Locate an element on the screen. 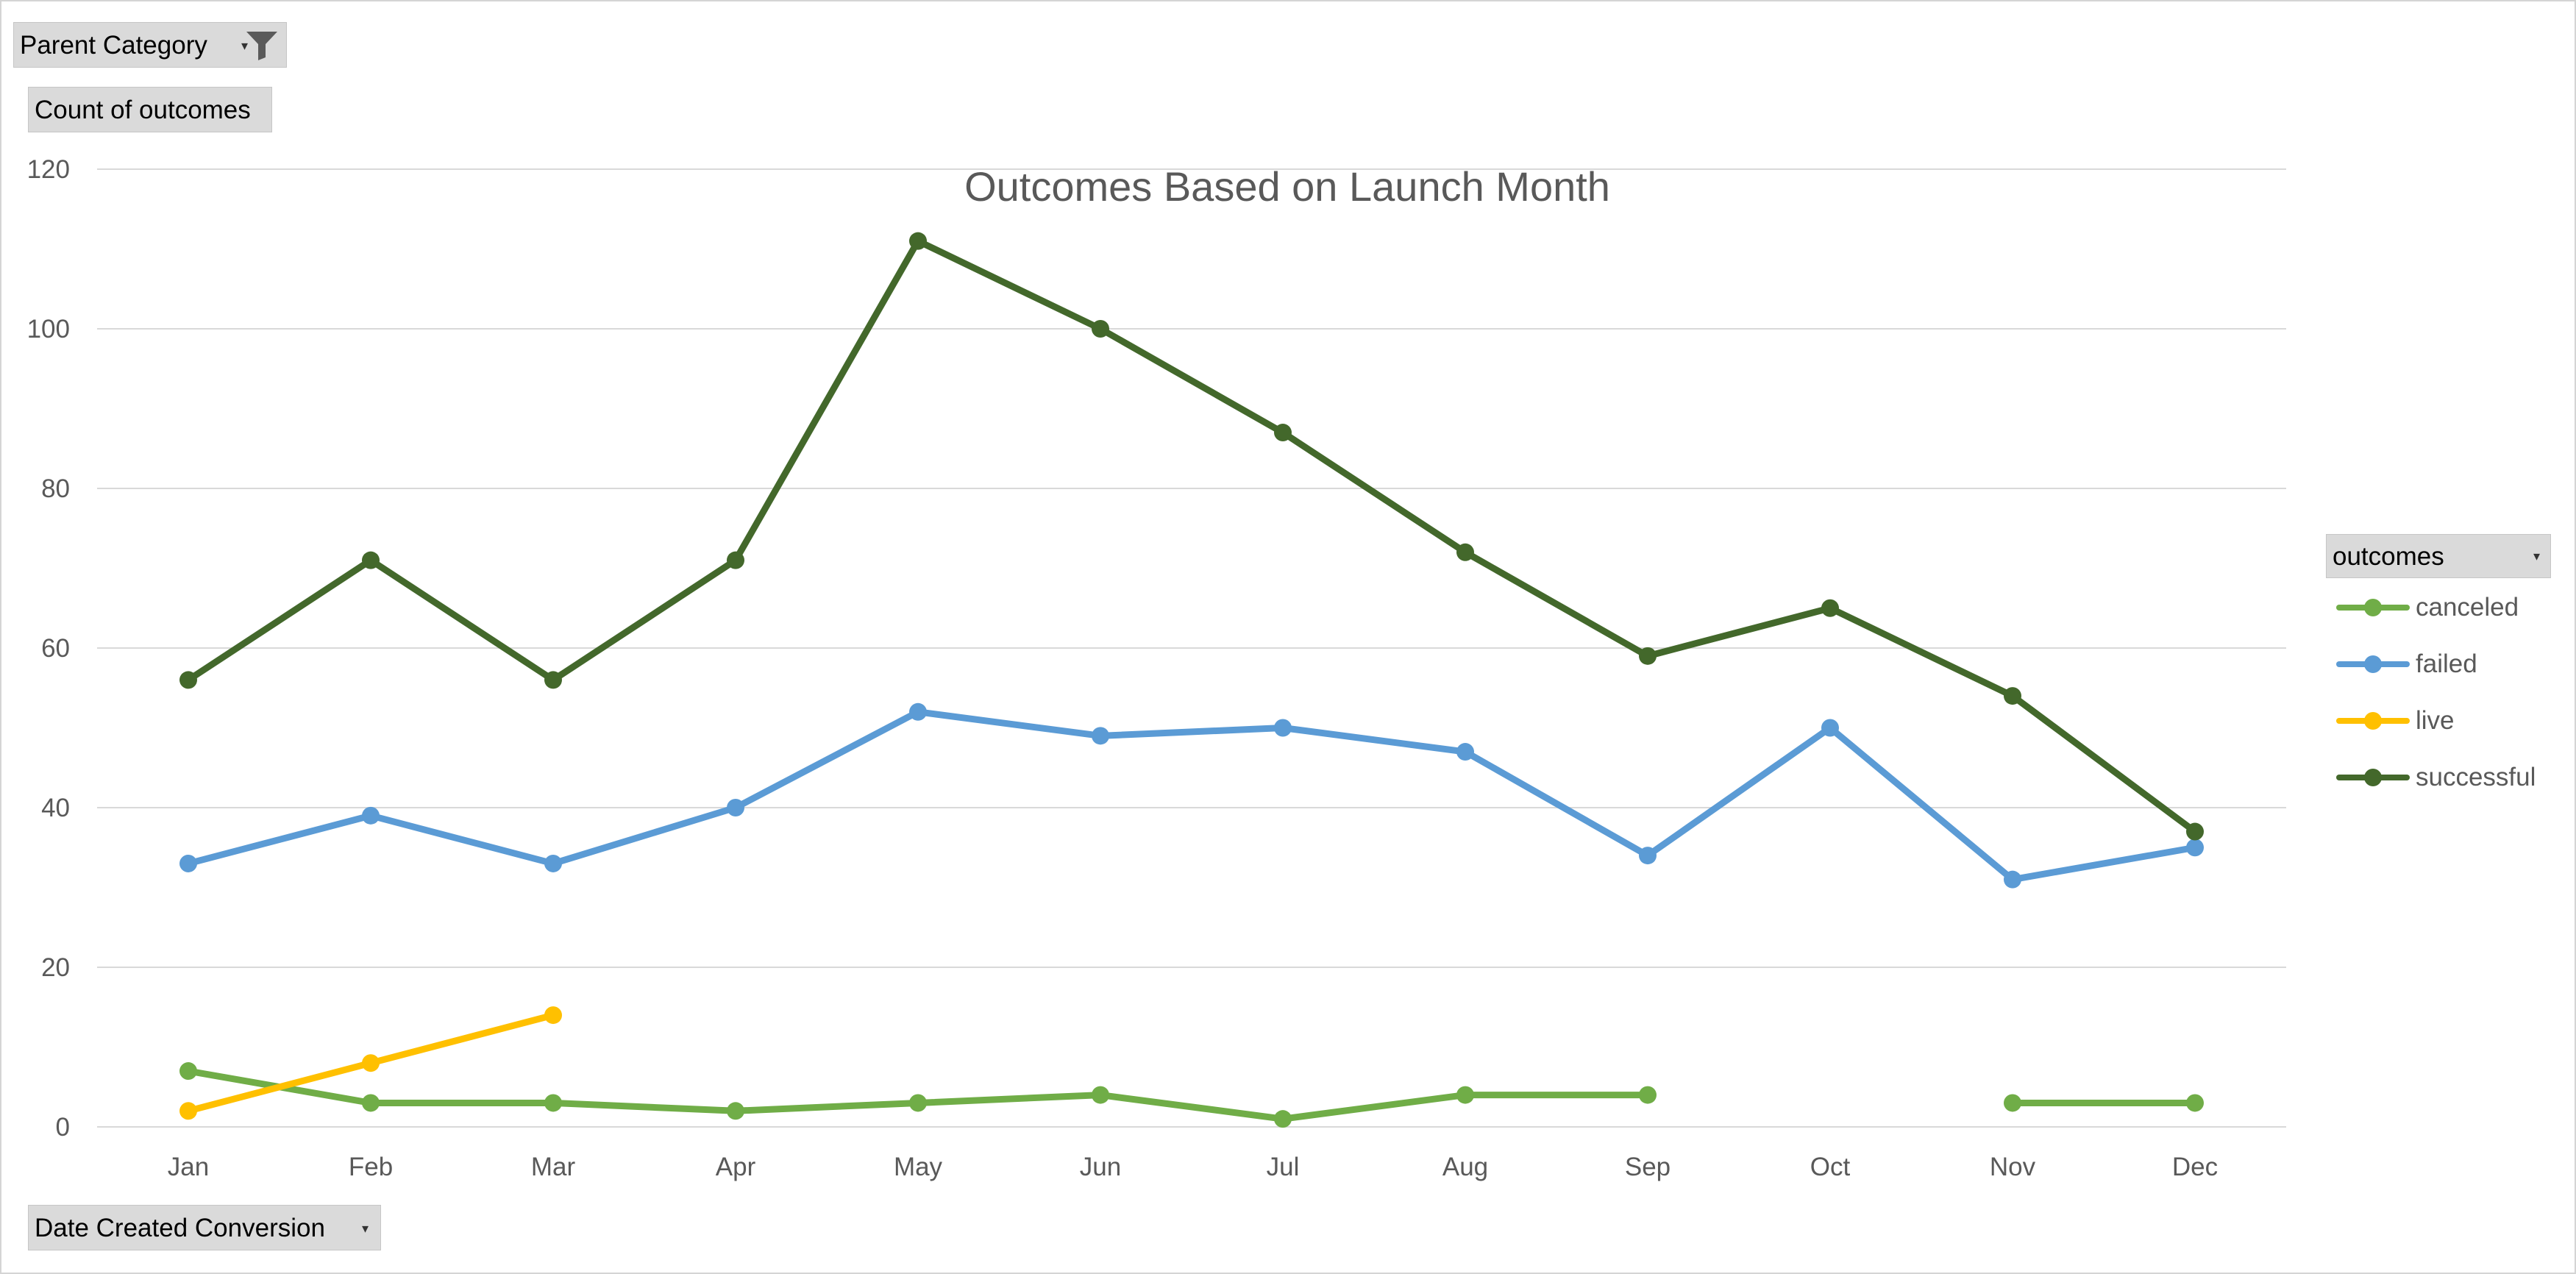  legend-item-successful: successful is located at coordinates (2436, 777).